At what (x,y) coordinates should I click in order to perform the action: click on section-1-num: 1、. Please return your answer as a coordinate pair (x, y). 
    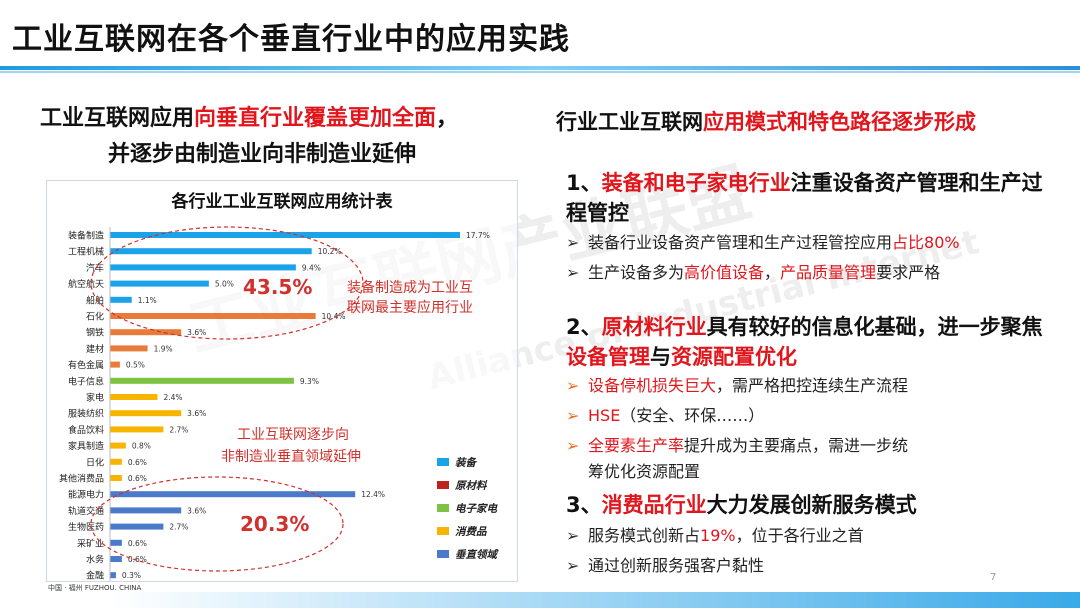
    Looking at the image, I should click on (584, 183).